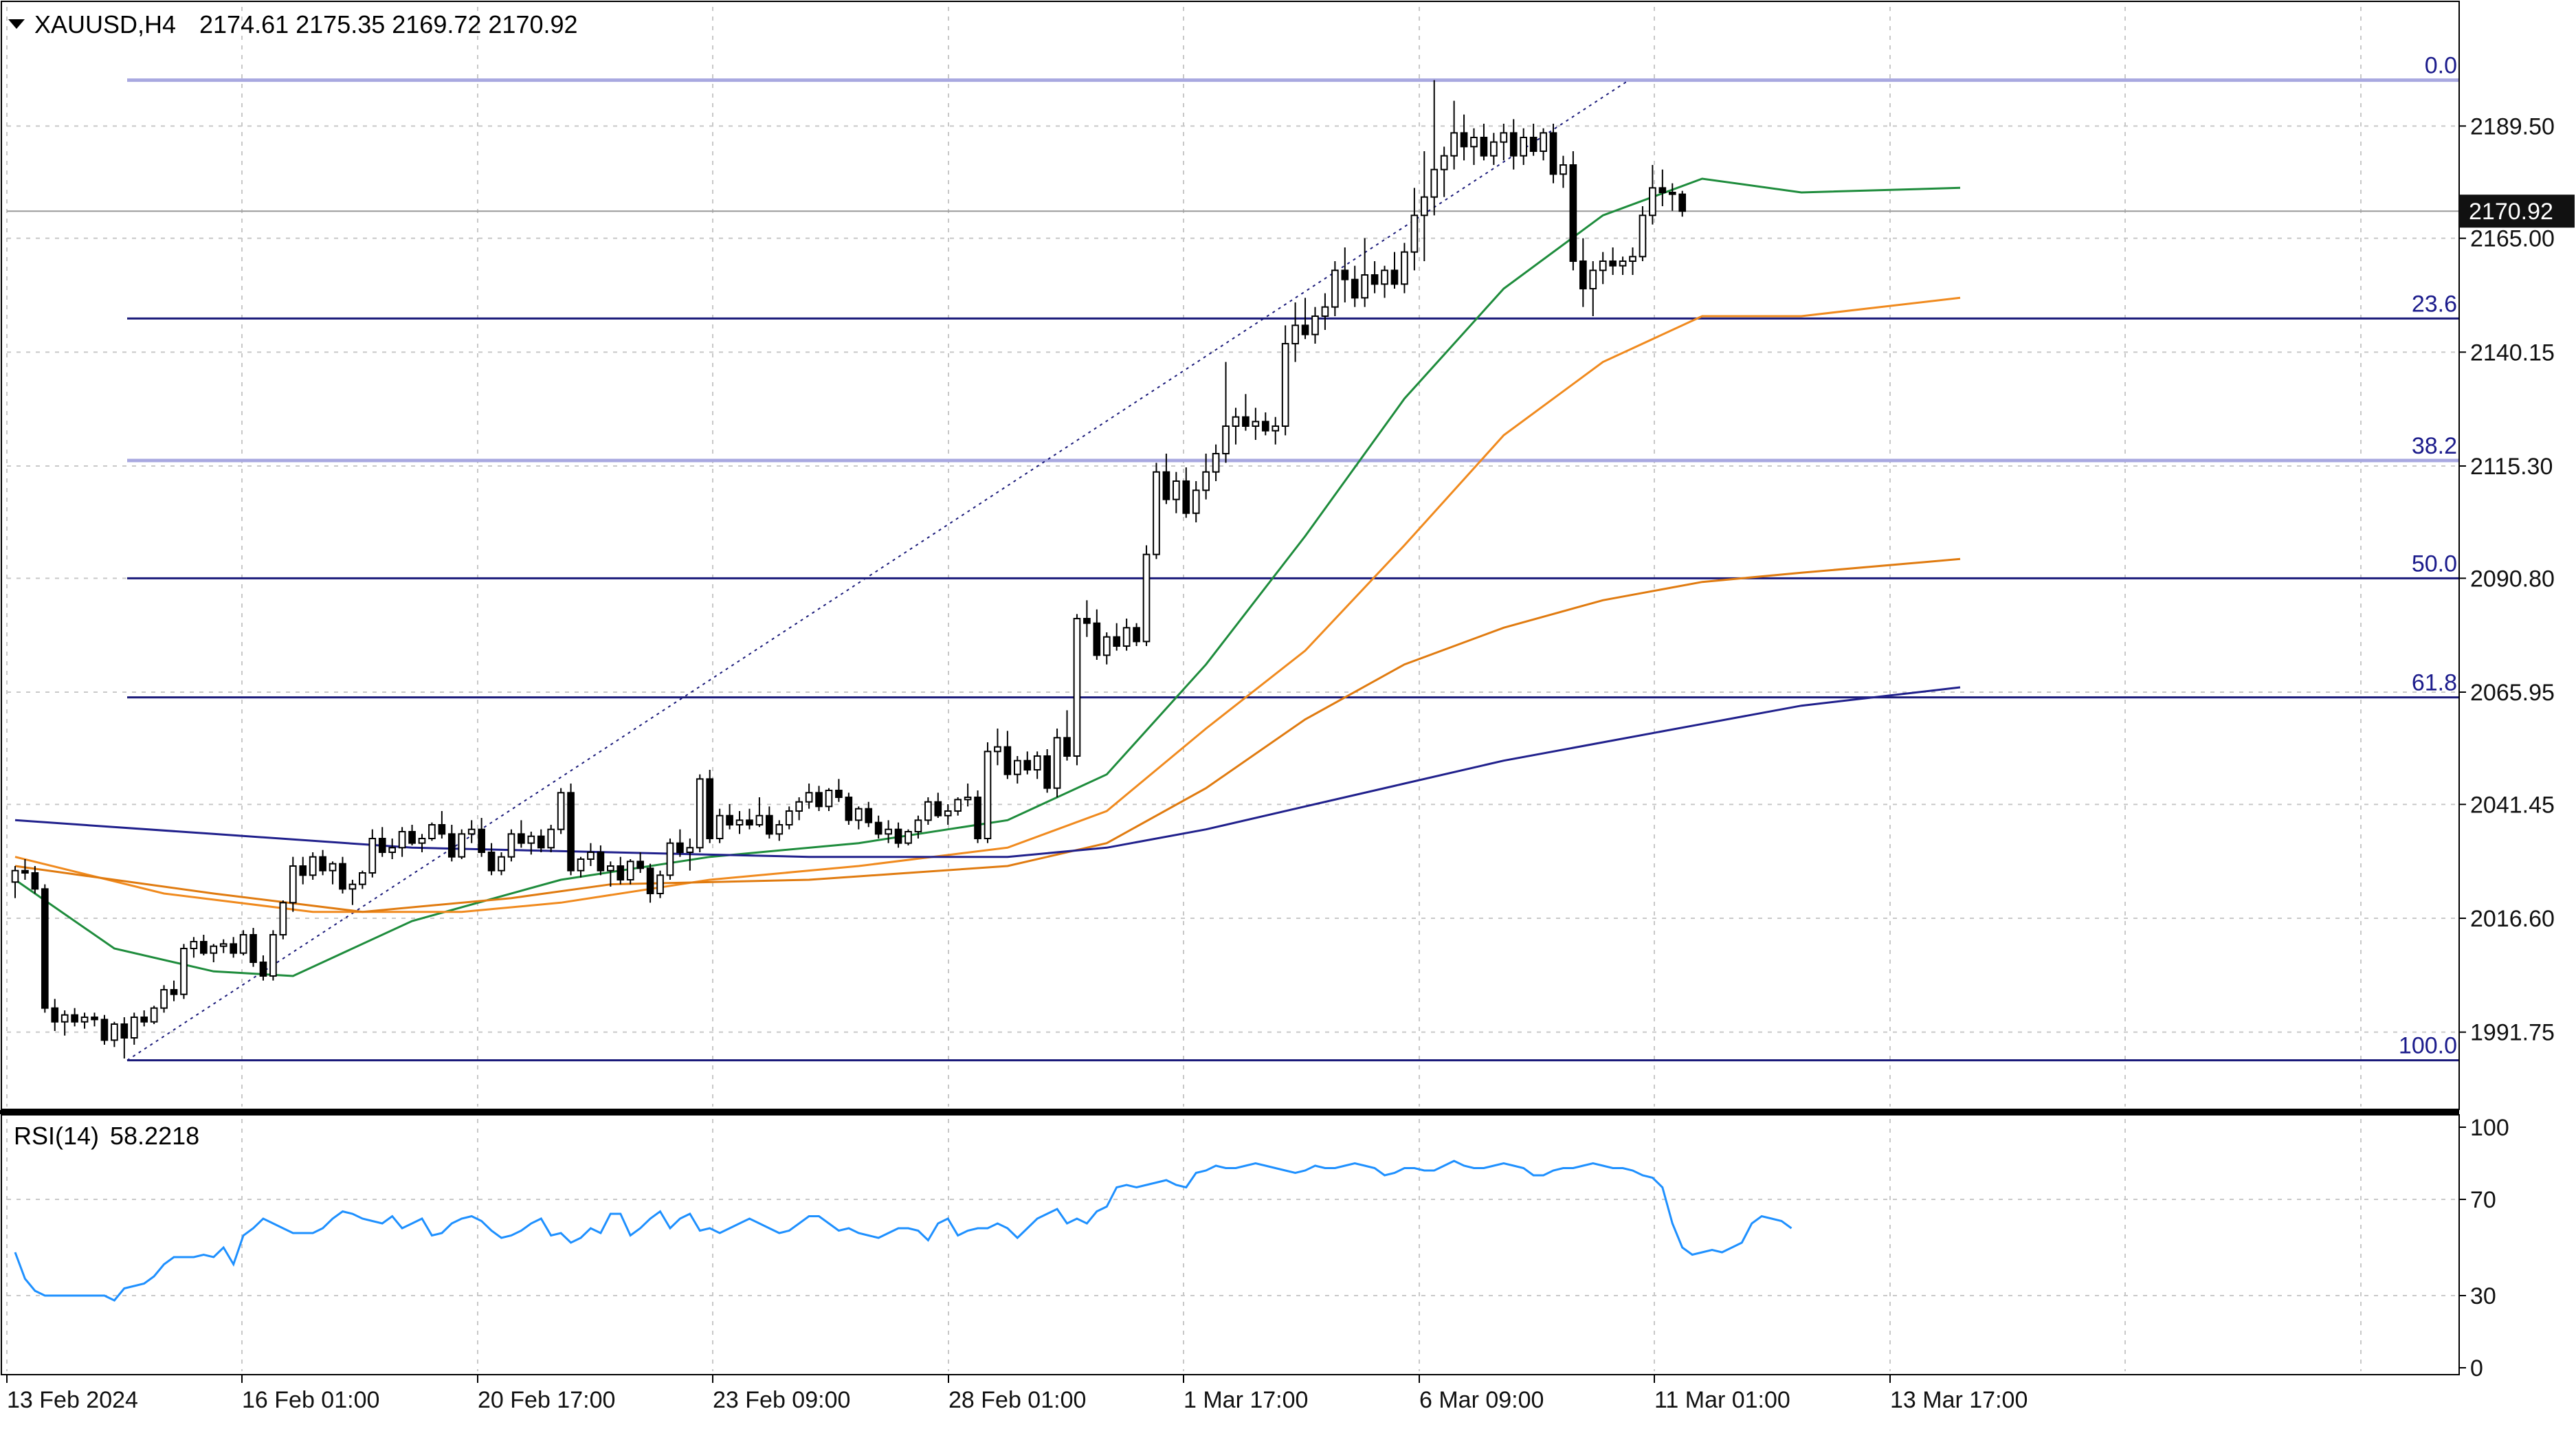 Image resolution: width=2576 pixels, height=1442 pixels. What do you see at coordinates (105, 24) in the screenshot?
I see `symbol-label: XAUUSD,H4` at bounding box center [105, 24].